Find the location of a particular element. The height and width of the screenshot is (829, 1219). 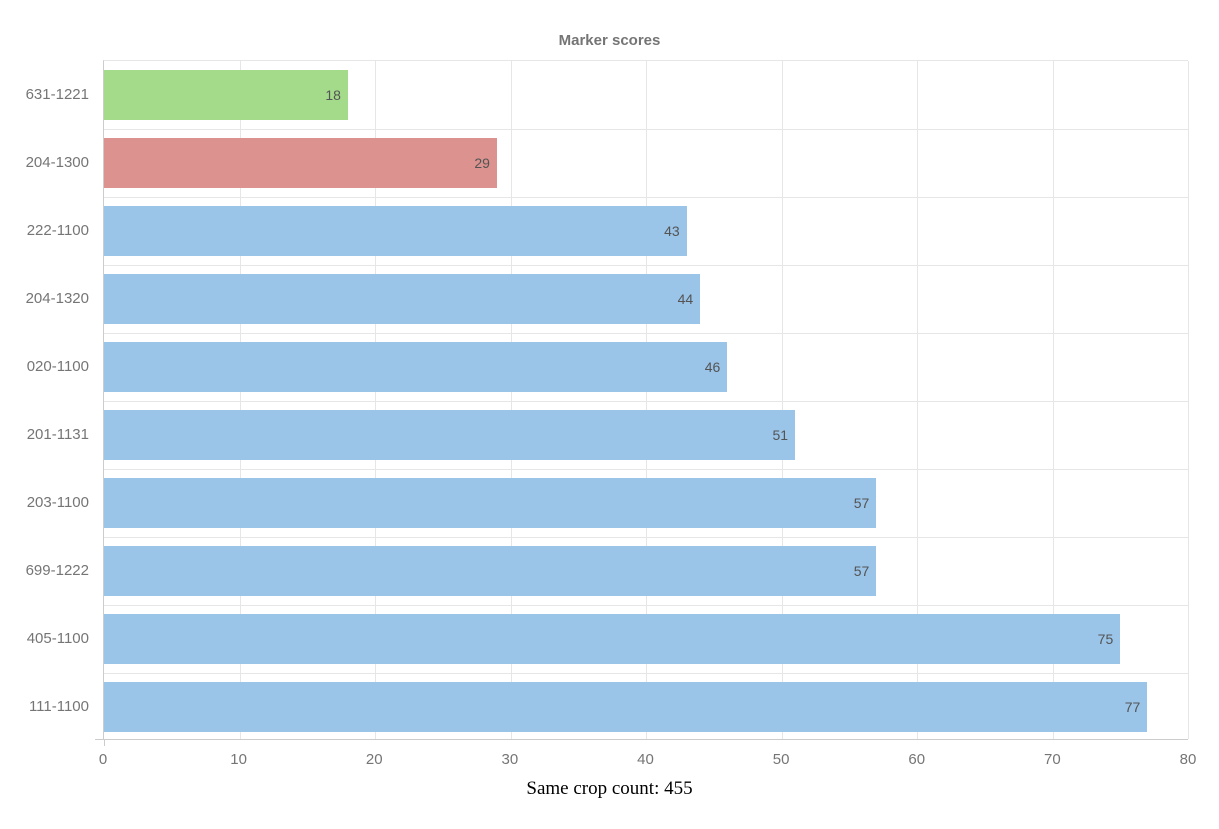

x-tick-label: 30 is located at coordinates (510, 759).